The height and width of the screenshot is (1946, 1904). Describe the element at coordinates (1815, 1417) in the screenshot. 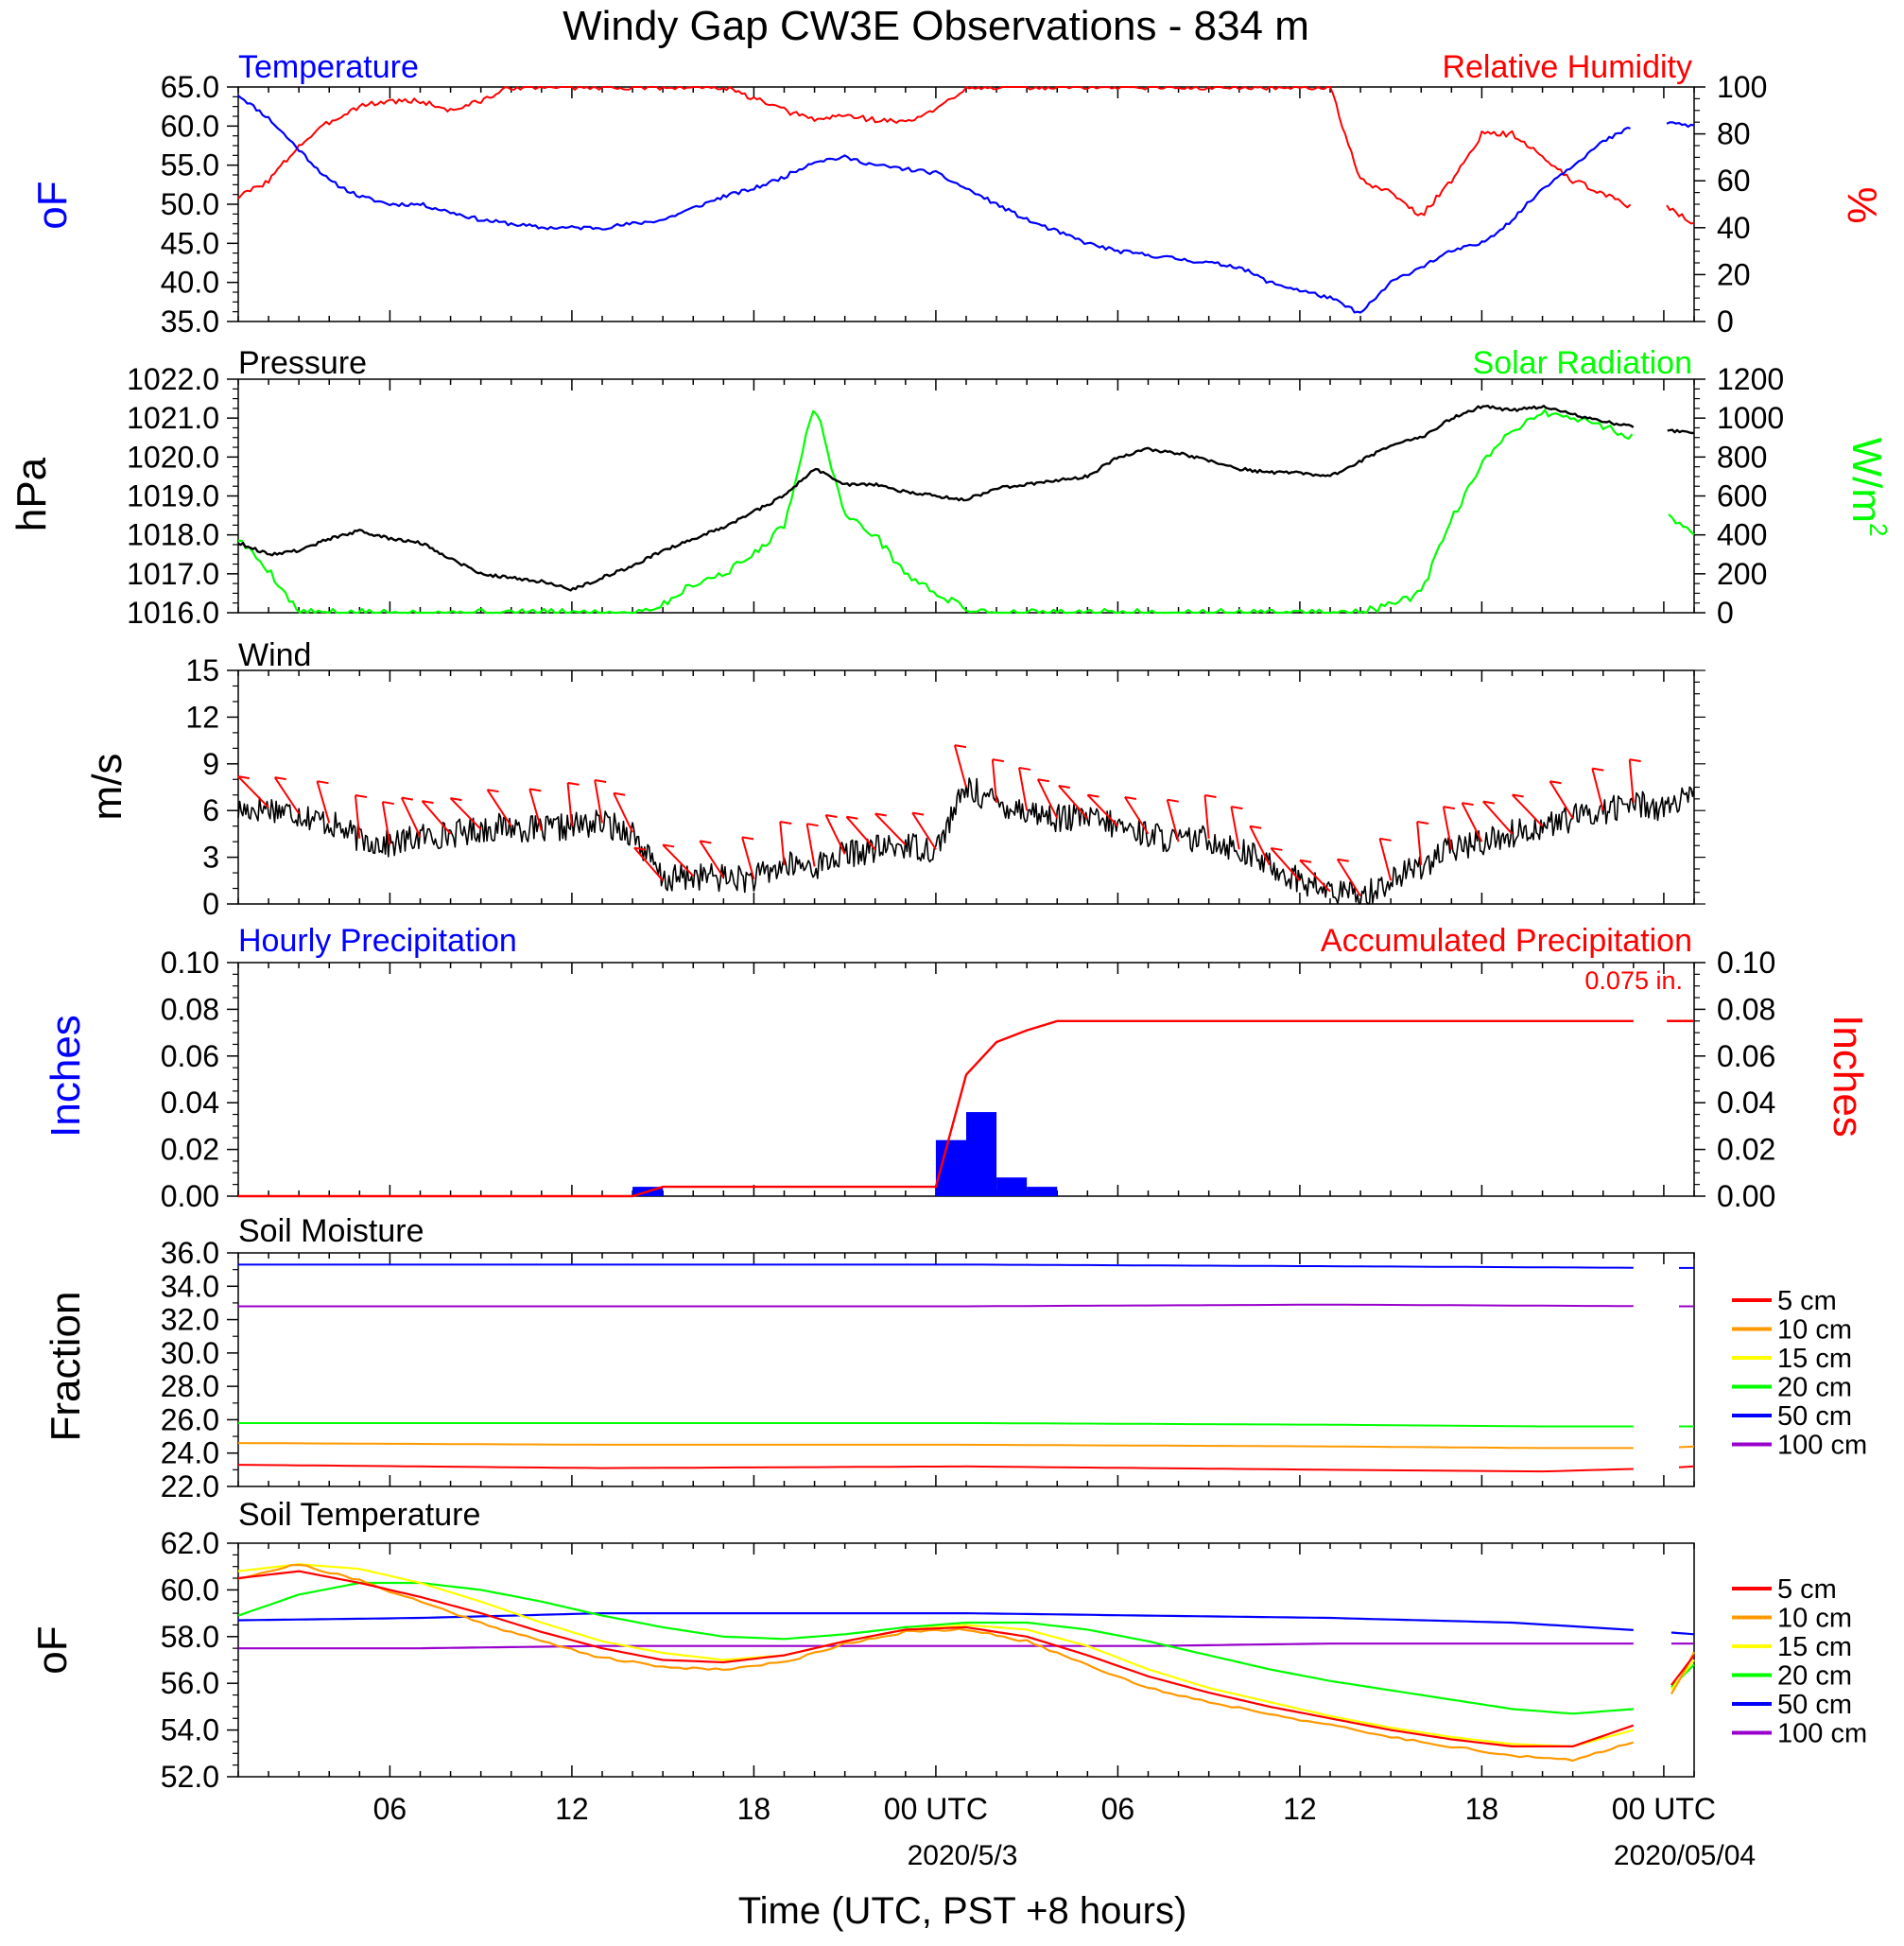

I see `soil-moisture-legend-label: 50 cm` at that location.